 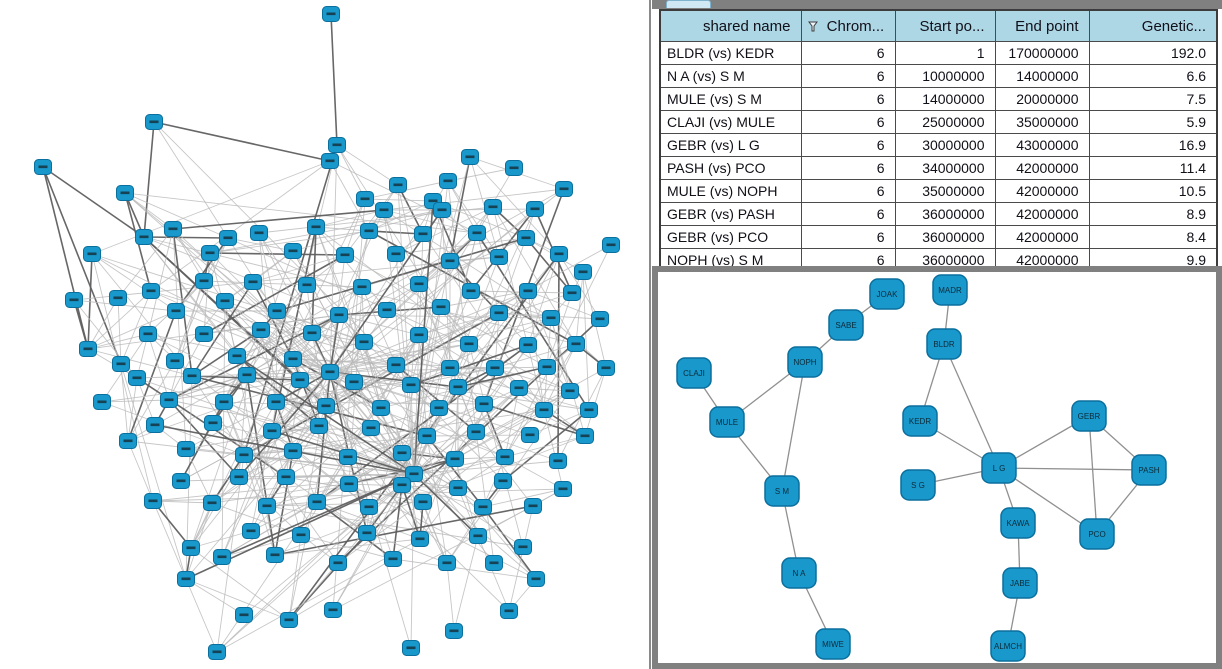 I want to click on filter-icon, so click(x=812, y=26).